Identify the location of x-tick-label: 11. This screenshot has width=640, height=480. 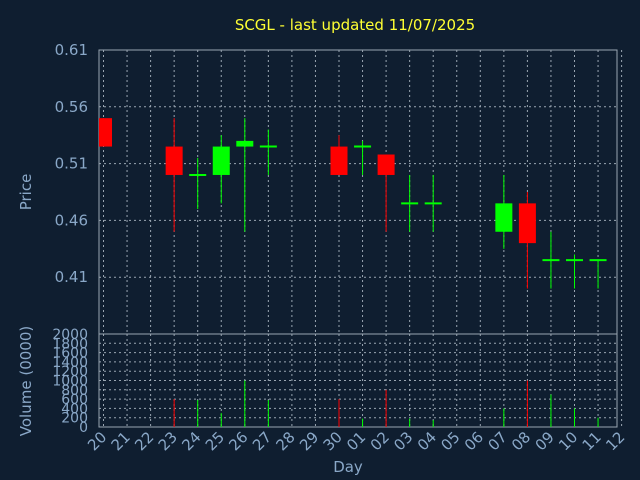
(592, 441).